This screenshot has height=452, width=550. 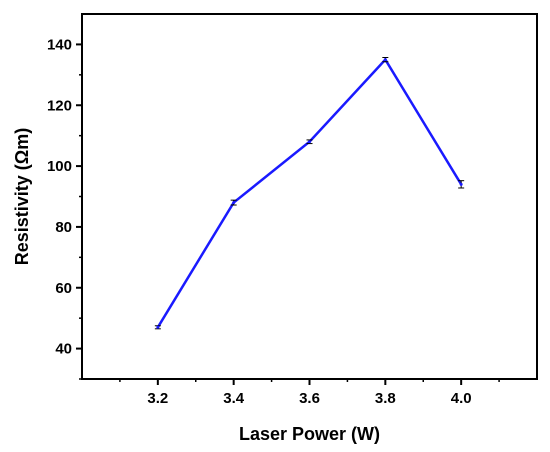 I want to click on y-axis-ticks: 40 60 80 100 120 140, so click(x=64, y=208).